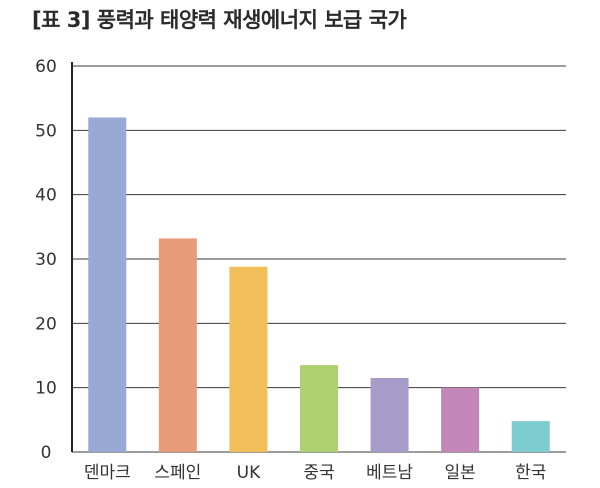  What do you see at coordinates (177, 473) in the screenshot?
I see `x-category-label: 스페인` at bounding box center [177, 473].